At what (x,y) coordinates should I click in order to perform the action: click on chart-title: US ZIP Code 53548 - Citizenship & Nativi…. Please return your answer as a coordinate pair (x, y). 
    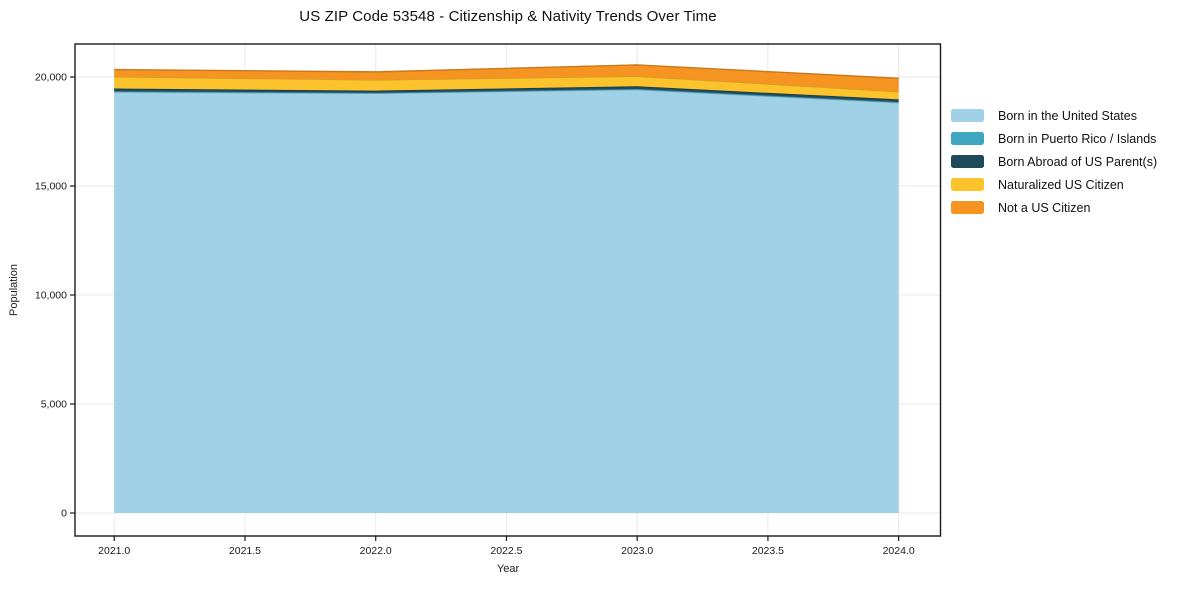
    Looking at the image, I should click on (508, 16).